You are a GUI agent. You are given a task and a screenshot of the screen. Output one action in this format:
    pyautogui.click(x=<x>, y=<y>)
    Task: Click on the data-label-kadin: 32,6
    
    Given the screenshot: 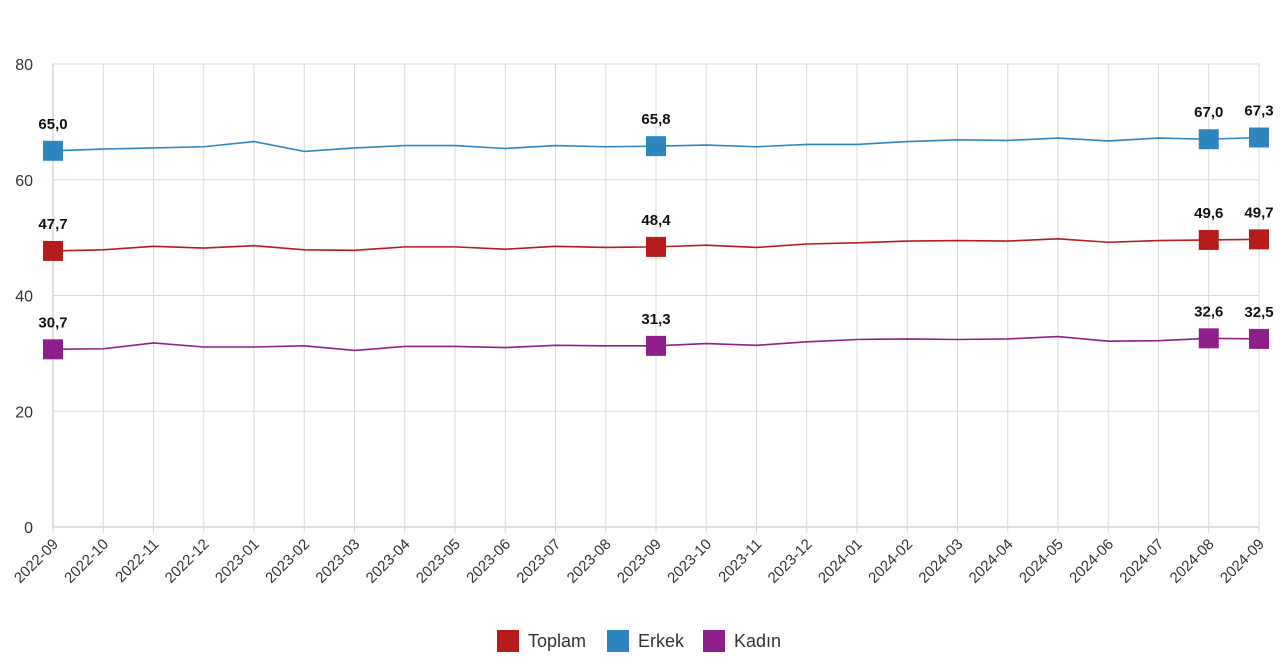 What is the action you would take?
    pyautogui.click(x=1208, y=311)
    